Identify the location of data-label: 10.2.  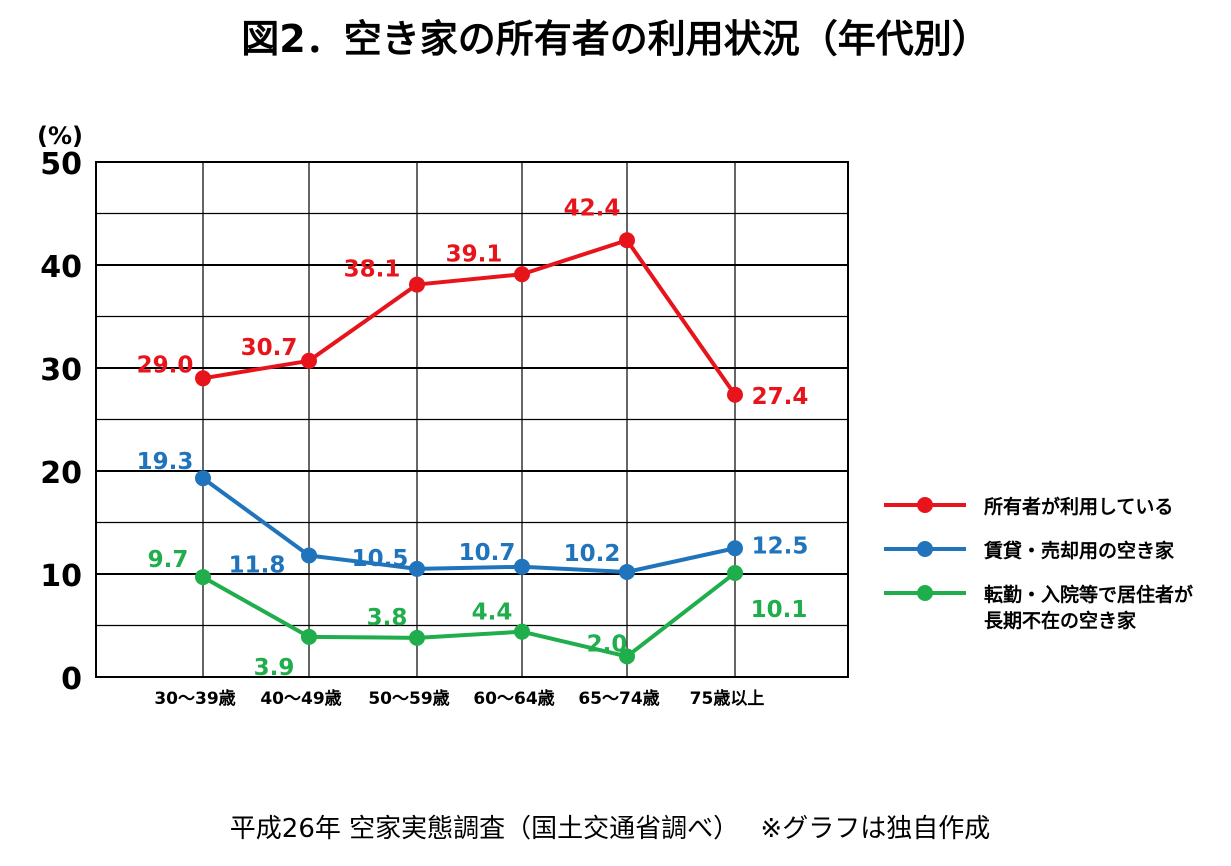
(592, 554).